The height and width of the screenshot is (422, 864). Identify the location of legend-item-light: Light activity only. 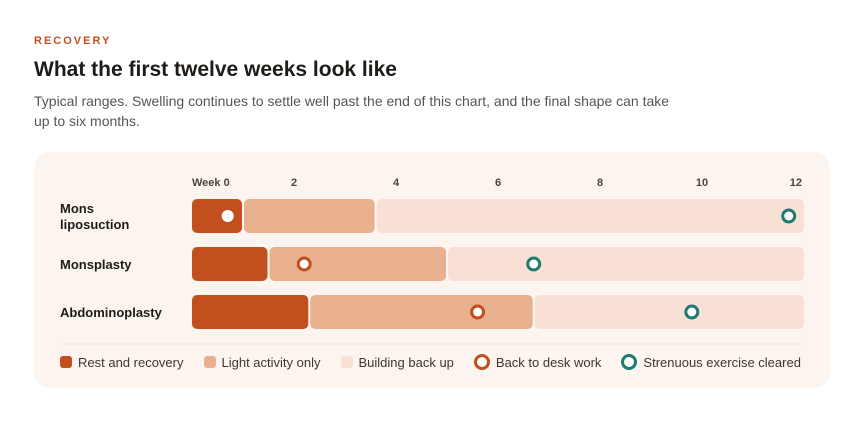
(262, 362).